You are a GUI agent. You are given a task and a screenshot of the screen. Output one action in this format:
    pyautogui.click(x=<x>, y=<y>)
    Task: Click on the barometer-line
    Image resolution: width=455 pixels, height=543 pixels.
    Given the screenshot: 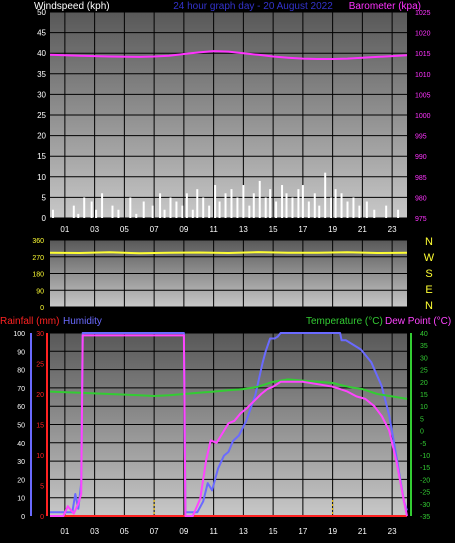 What is the action you would take?
    pyautogui.click(x=228, y=55)
    